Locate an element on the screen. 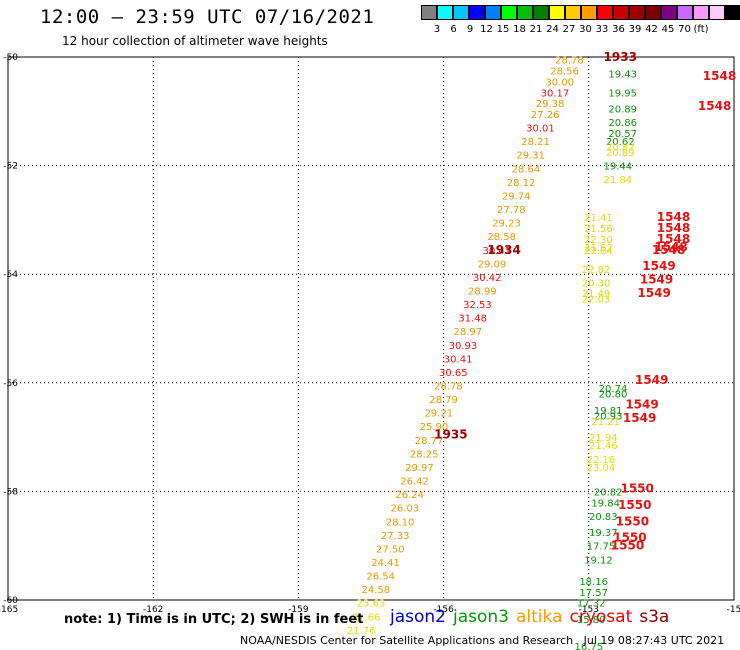 The width and height of the screenshot is (740, 650). satellite-legend: jason2 jason3 altika cryosat s3a is located at coordinates (533, 617).